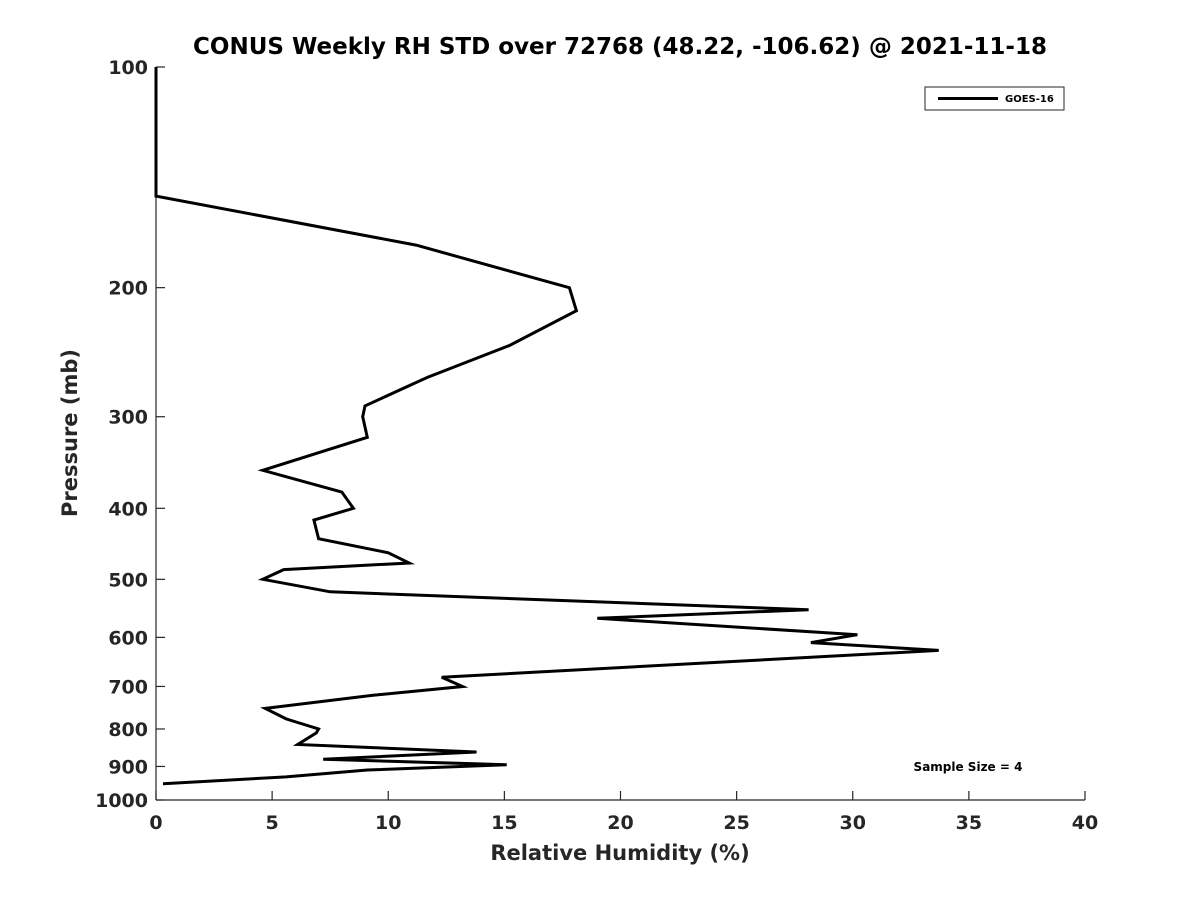  Describe the element at coordinates (969, 823) in the screenshot. I see `x-tick-label: 35` at that location.